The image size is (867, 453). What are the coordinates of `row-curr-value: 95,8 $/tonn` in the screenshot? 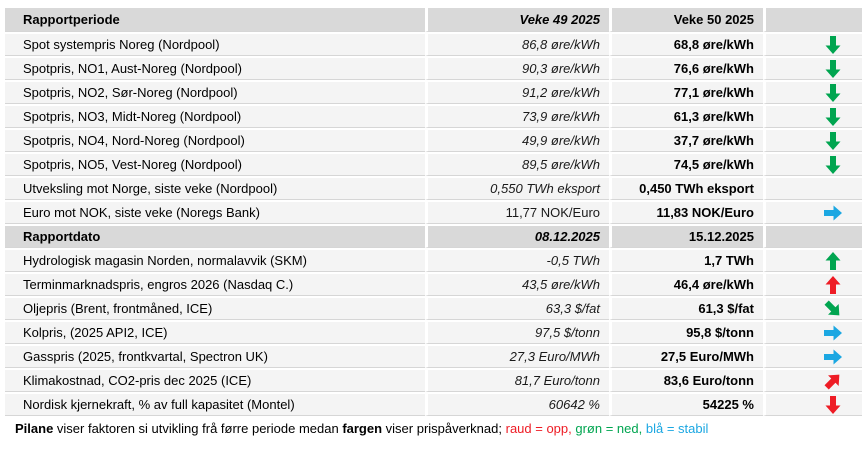 It's located at (686, 332).